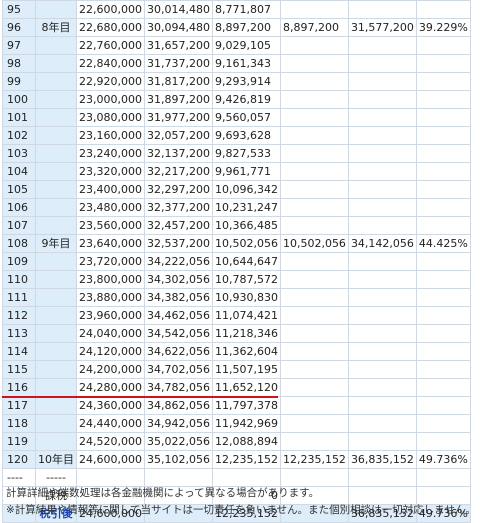  I want to click on cell-c: 9,961,771, so click(246, 171).